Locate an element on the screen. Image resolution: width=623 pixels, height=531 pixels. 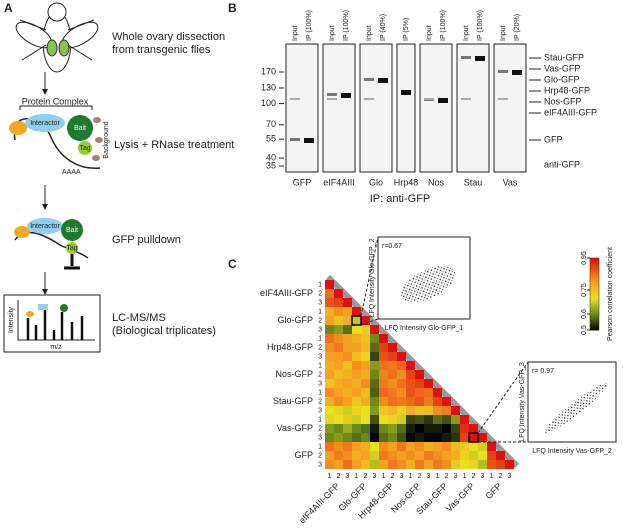
bait-label: Glo is located at coordinates (376, 182).